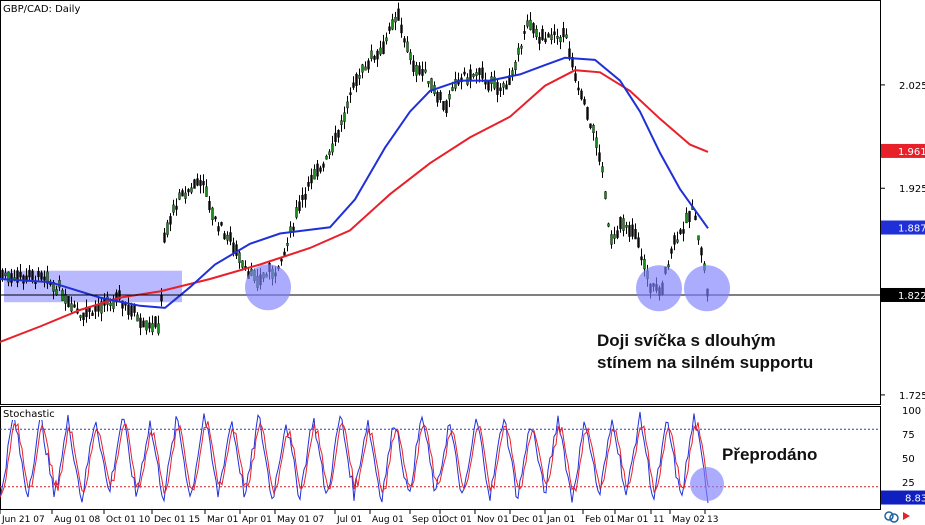 This screenshot has width=925, height=525. Describe the element at coordinates (903, 222) in the screenshot. I see `price-badges: 1.9619 1.8878 1.8225` at that location.